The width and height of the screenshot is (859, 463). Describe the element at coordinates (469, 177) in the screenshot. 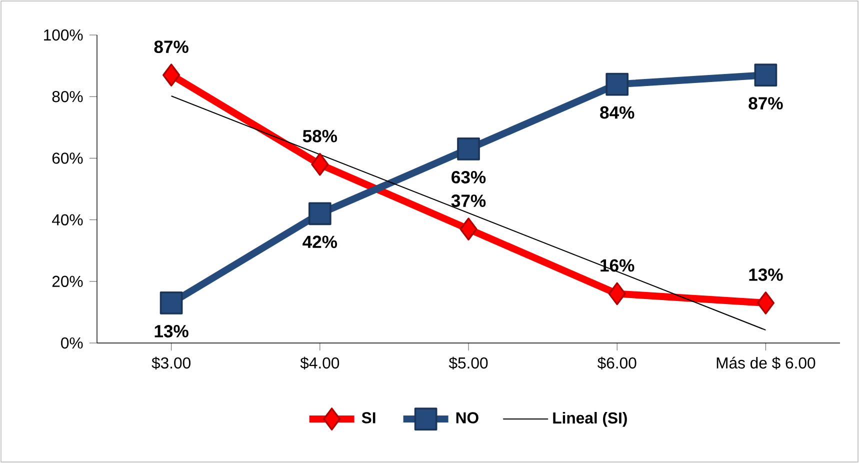

I see `data-label: 63%` at that location.